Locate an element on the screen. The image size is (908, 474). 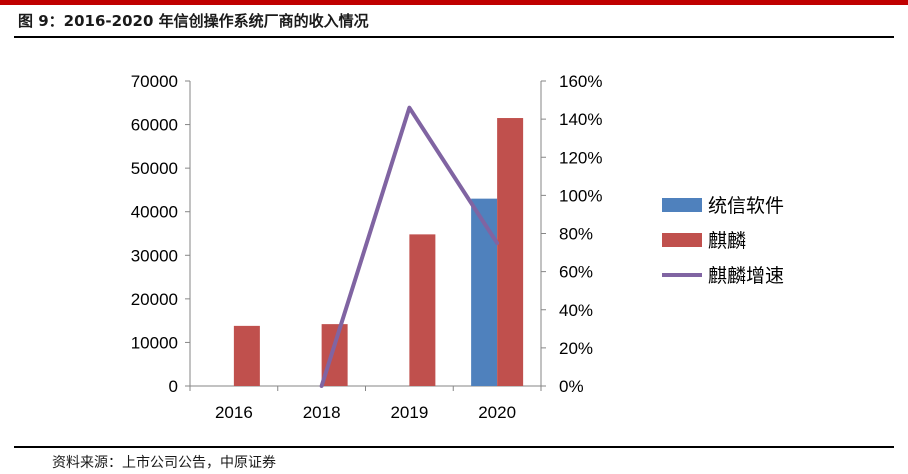
right-axis-tick-label: 80% is located at coordinates (576, 234).